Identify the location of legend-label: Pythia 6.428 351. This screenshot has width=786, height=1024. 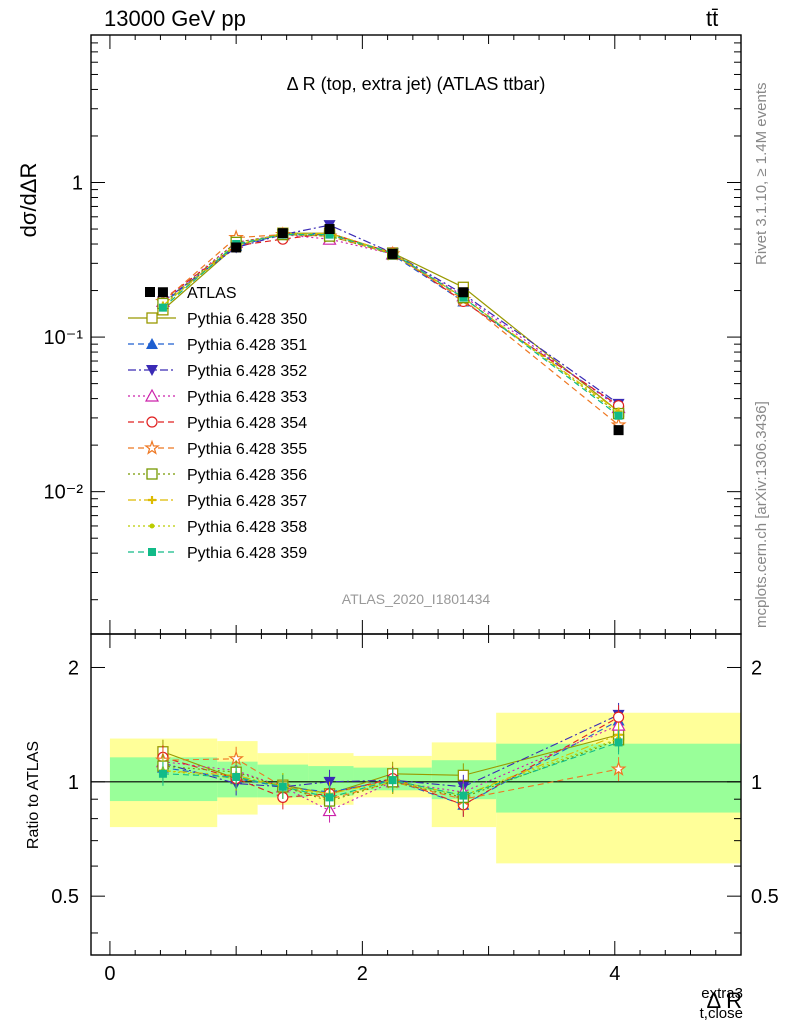
(247, 345).